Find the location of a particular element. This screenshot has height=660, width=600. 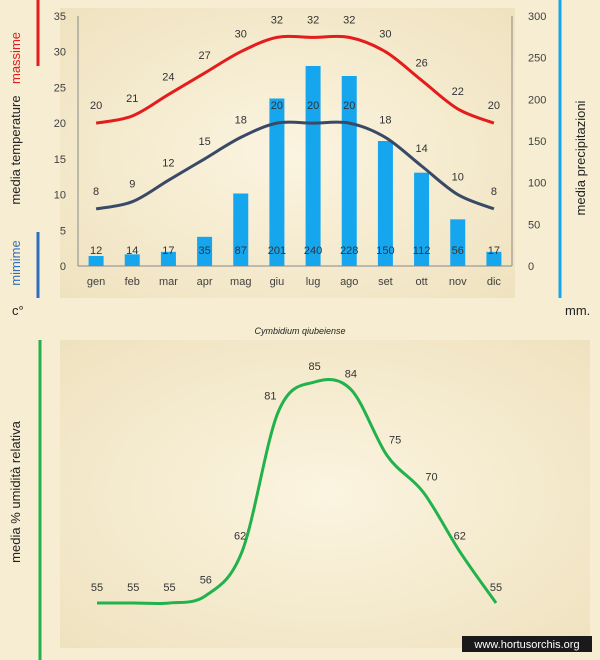

precip-value-label: 35 is located at coordinates (204, 251).